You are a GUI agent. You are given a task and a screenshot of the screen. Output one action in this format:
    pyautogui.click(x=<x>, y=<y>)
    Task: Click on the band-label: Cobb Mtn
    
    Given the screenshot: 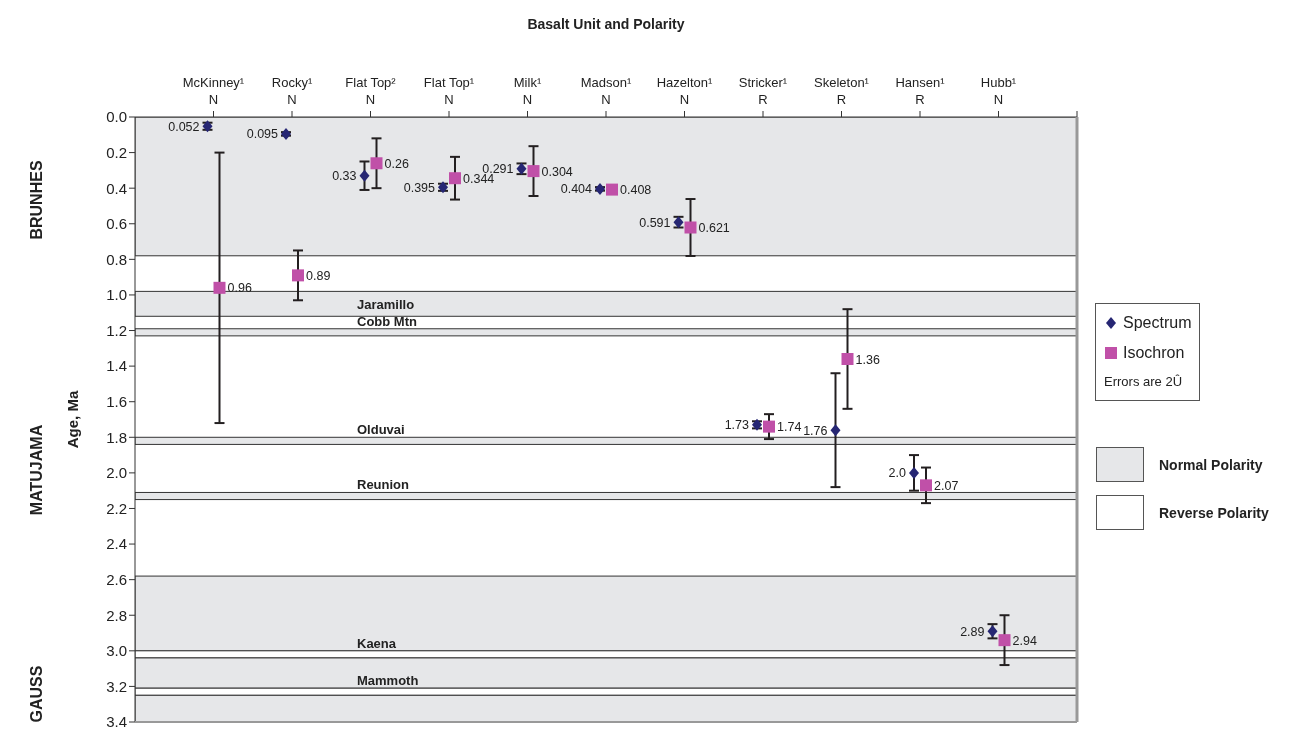 What is the action you would take?
    pyautogui.click(x=387, y=321)
    